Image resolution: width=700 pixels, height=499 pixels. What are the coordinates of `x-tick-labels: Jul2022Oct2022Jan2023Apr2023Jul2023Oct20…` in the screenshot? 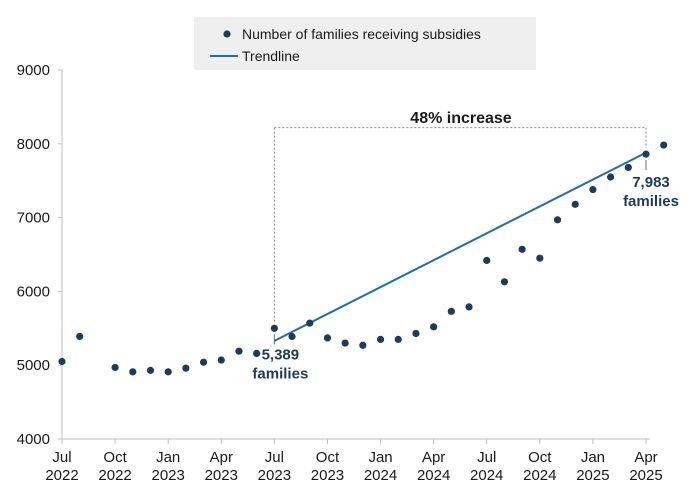 It's located at (354, 461).